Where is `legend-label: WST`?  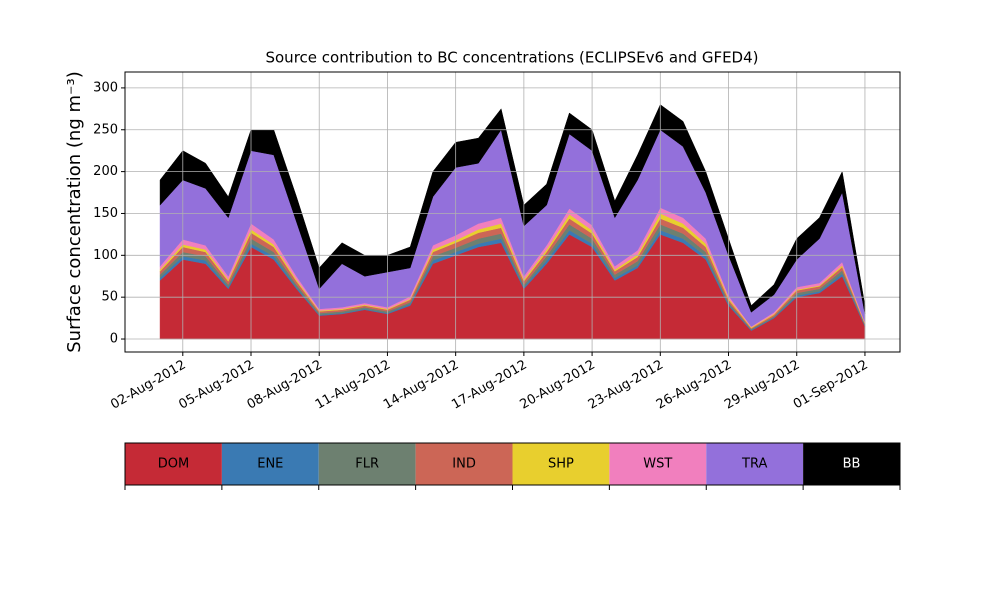
legend-label: WST is located at coordinates (657, 464).